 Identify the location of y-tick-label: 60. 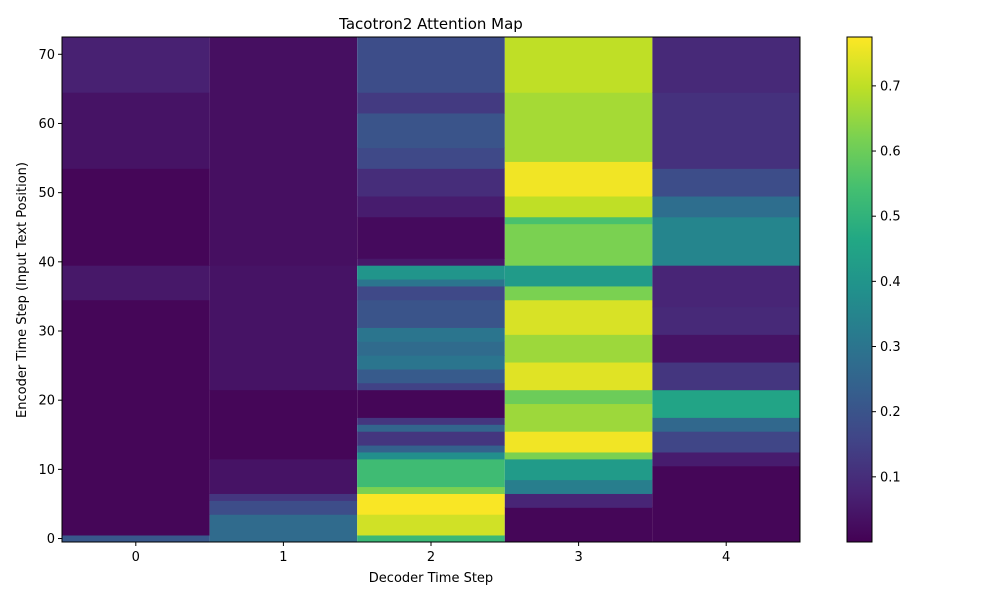
(46, 124).